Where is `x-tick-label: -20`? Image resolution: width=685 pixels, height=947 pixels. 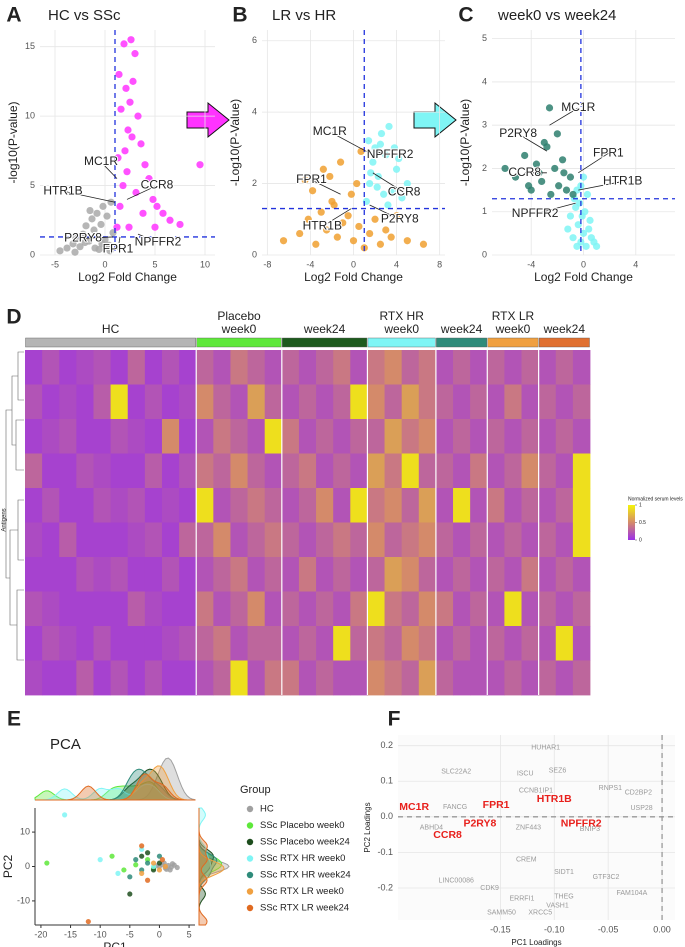
x-tick-label: -20 is located at coordinates (40, 934).